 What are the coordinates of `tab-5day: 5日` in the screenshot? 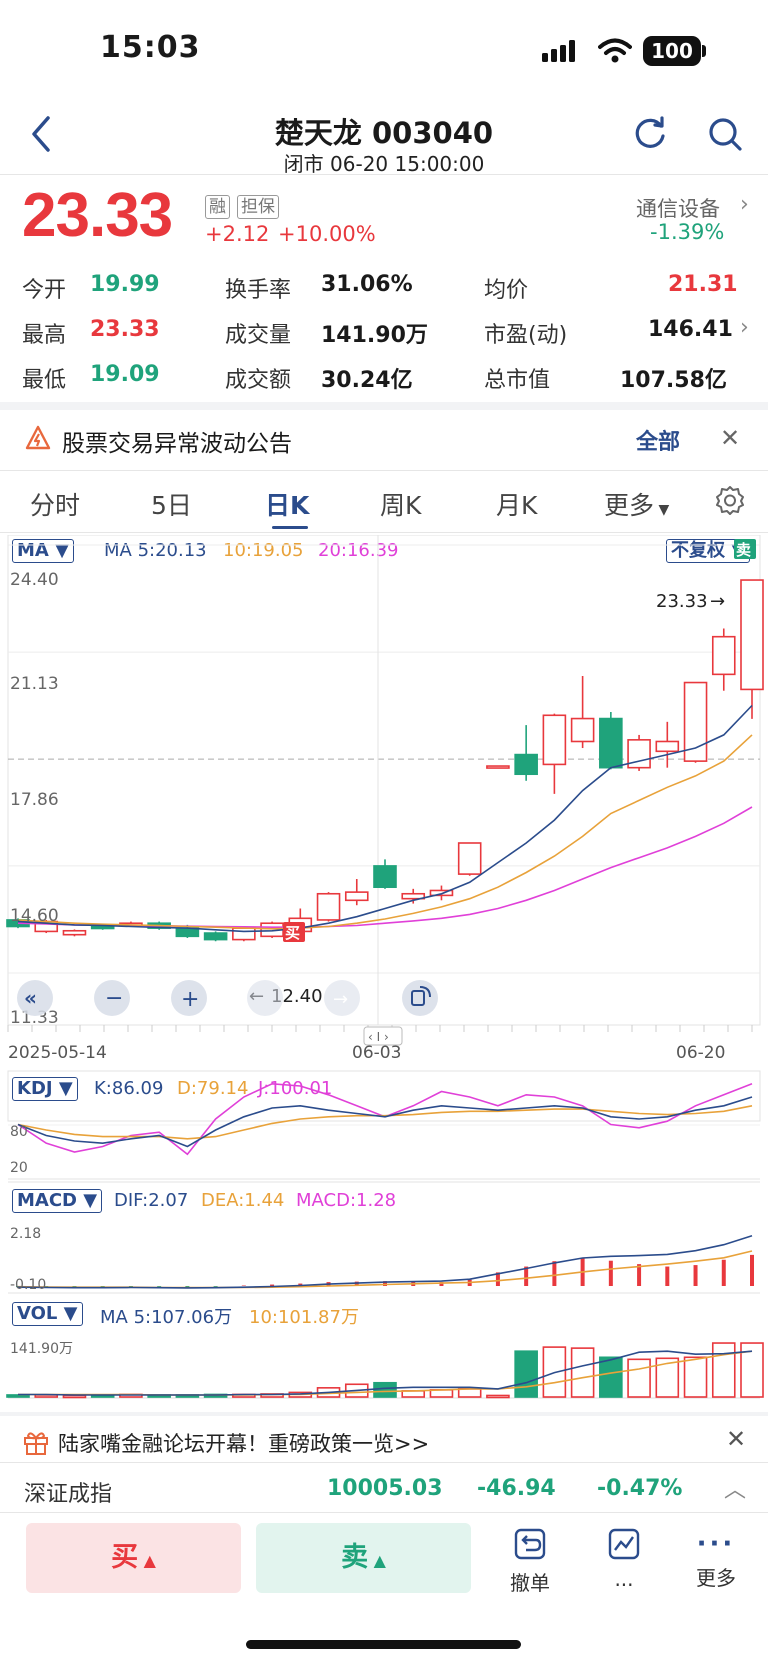 It's located at (171, 505).